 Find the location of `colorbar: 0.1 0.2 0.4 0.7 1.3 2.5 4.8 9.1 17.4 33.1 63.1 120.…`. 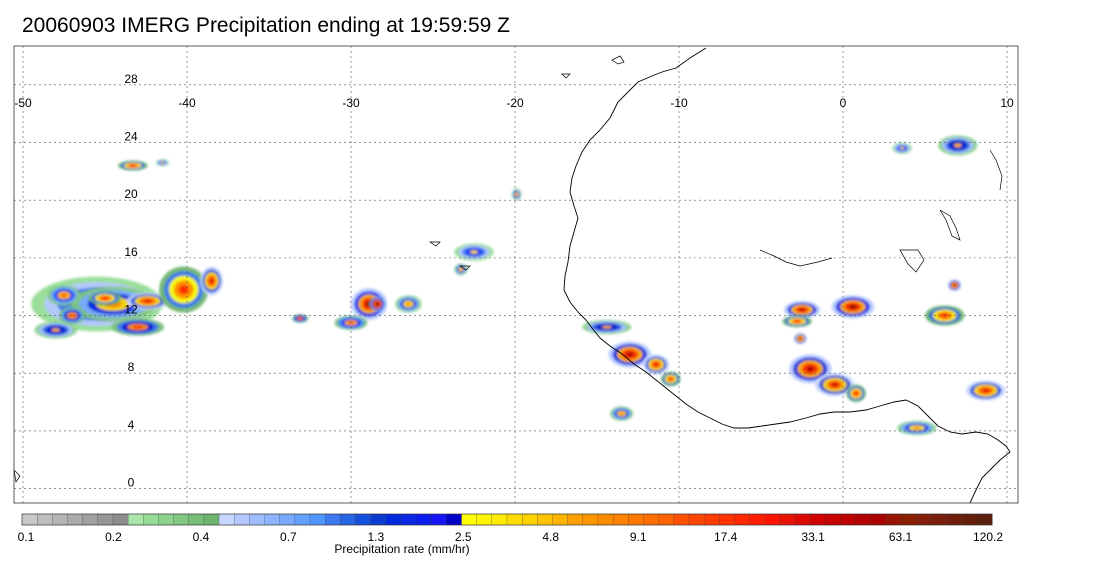

colorbar: 0.1 0.2 0.4 0.7 1.3 2.5 4.8 9.1 17.4 33.1 63.1 120.… is located at coordinates (510, 528).